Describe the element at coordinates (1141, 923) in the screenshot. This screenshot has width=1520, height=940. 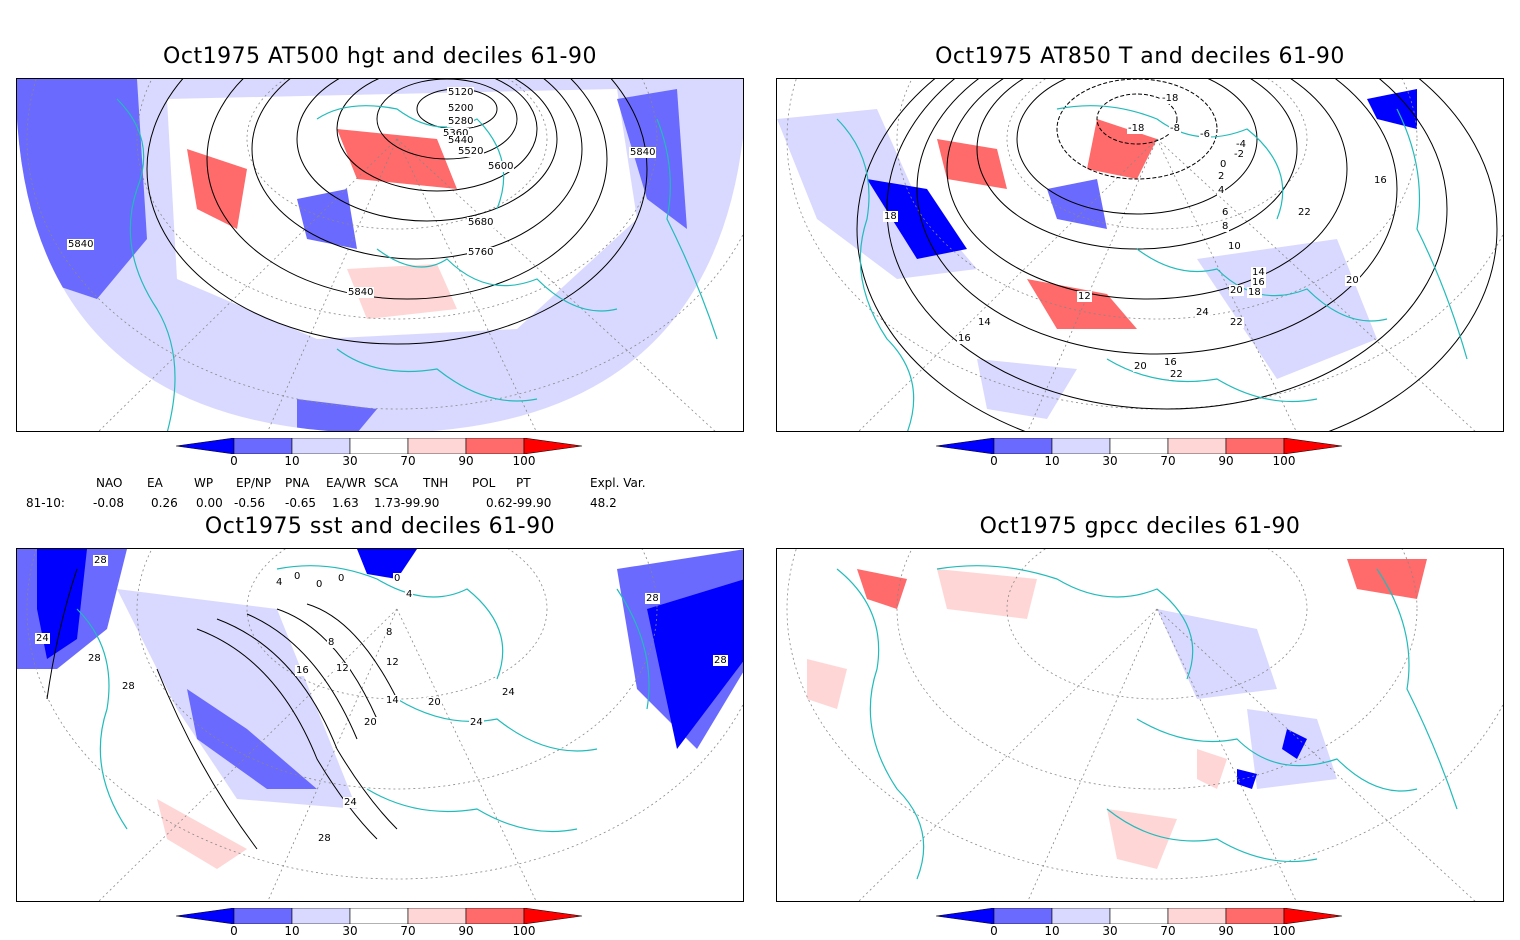
I see `colorbar-gpcc: 0 10 30 70 90 100` at that location.